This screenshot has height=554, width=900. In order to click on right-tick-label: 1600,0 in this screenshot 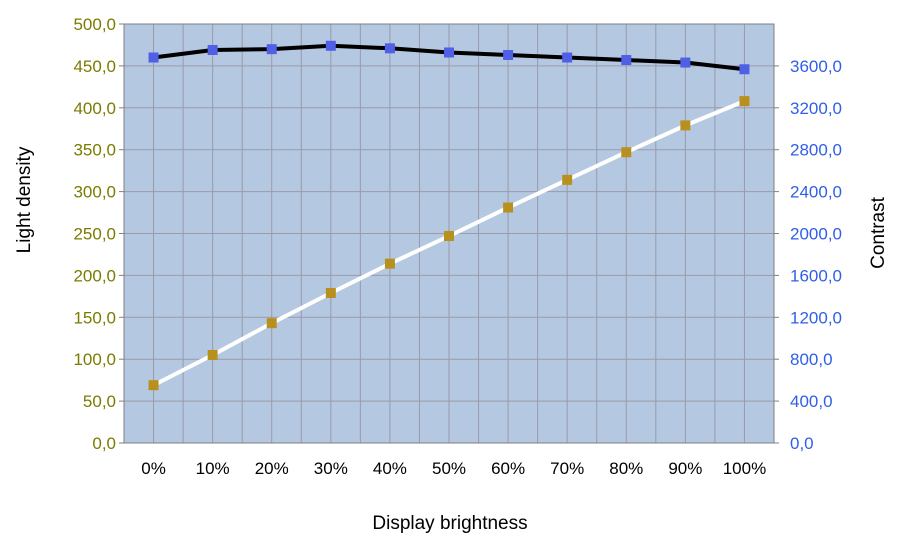, I will do `click(816, 275)`.